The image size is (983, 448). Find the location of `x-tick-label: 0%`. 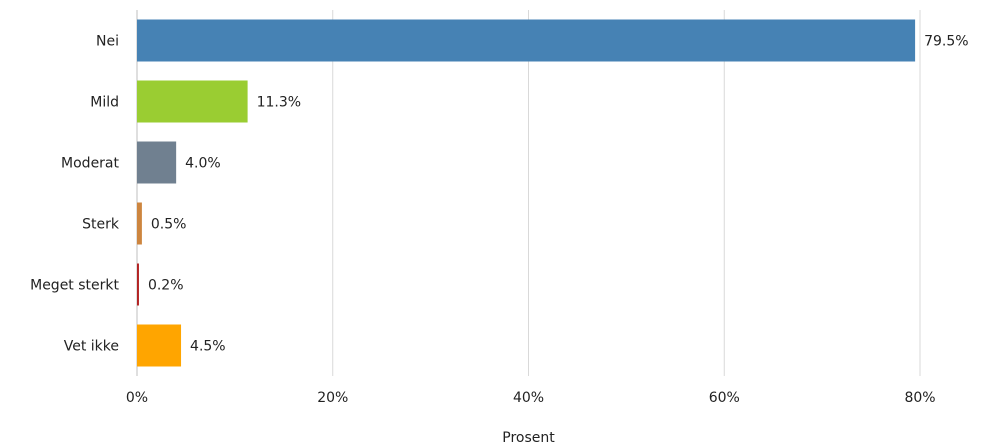

x-tick-label: 0% is located at coordinates (137, 398).